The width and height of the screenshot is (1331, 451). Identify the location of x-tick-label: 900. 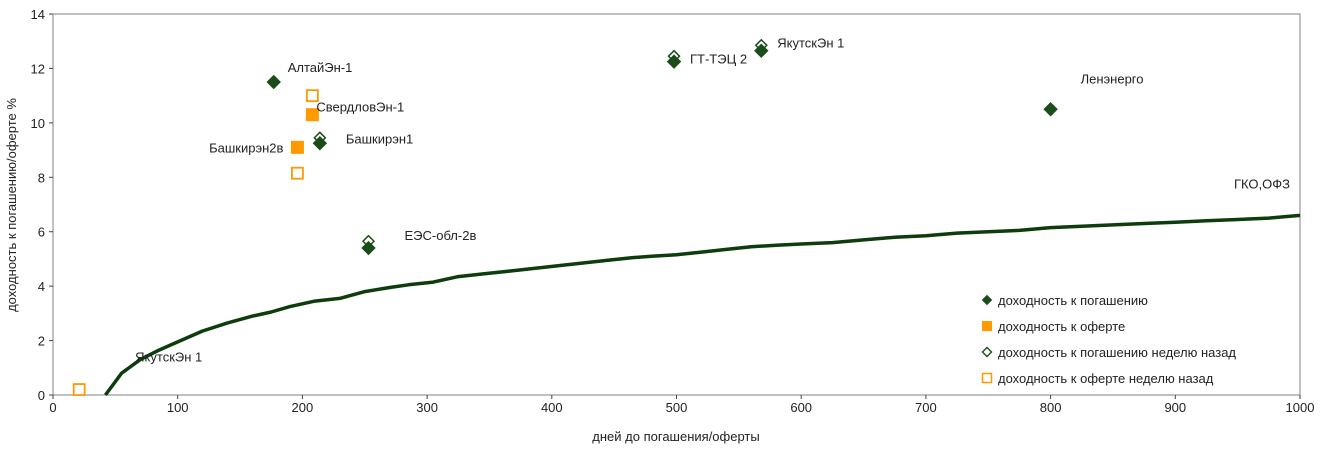
(1175, 407).